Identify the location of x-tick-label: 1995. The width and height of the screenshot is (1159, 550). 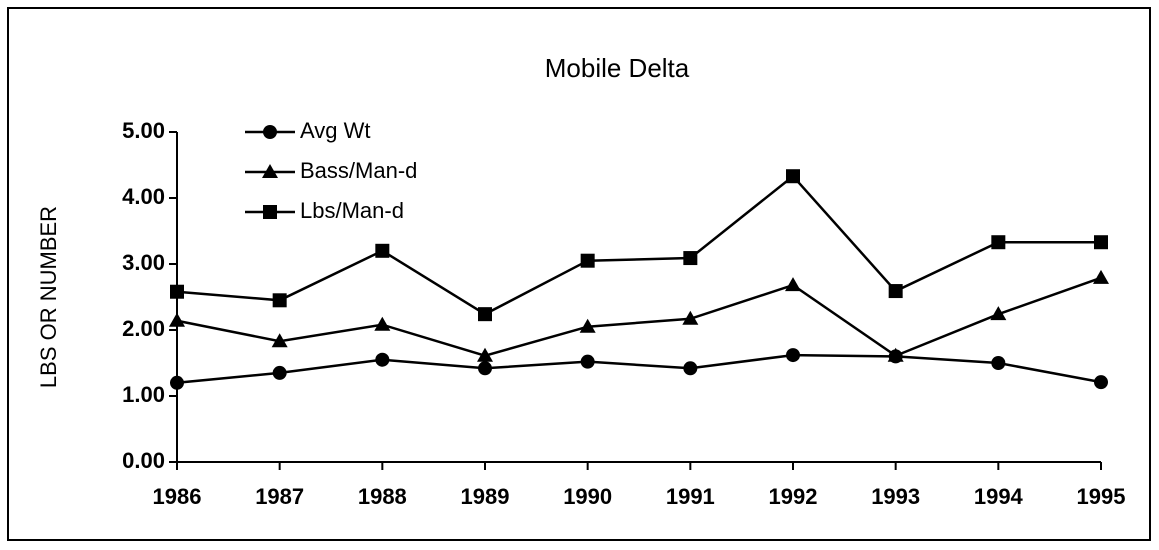
(1101, 496).